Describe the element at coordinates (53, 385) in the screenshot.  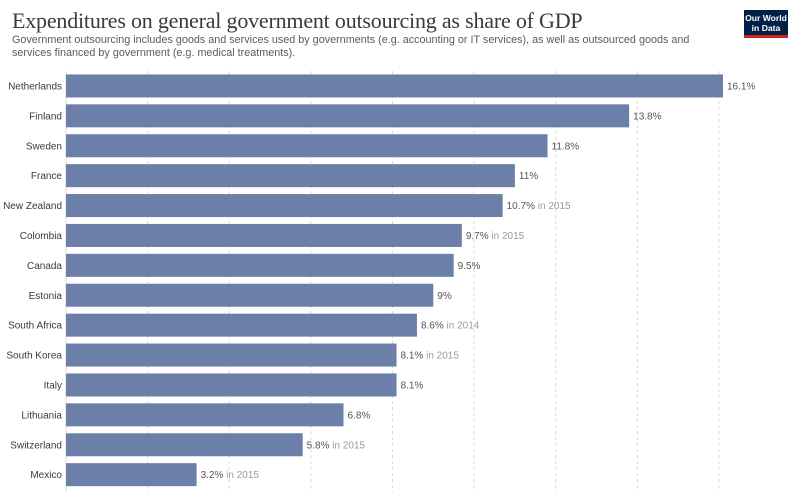
I see `category-label: Italy` at that location.